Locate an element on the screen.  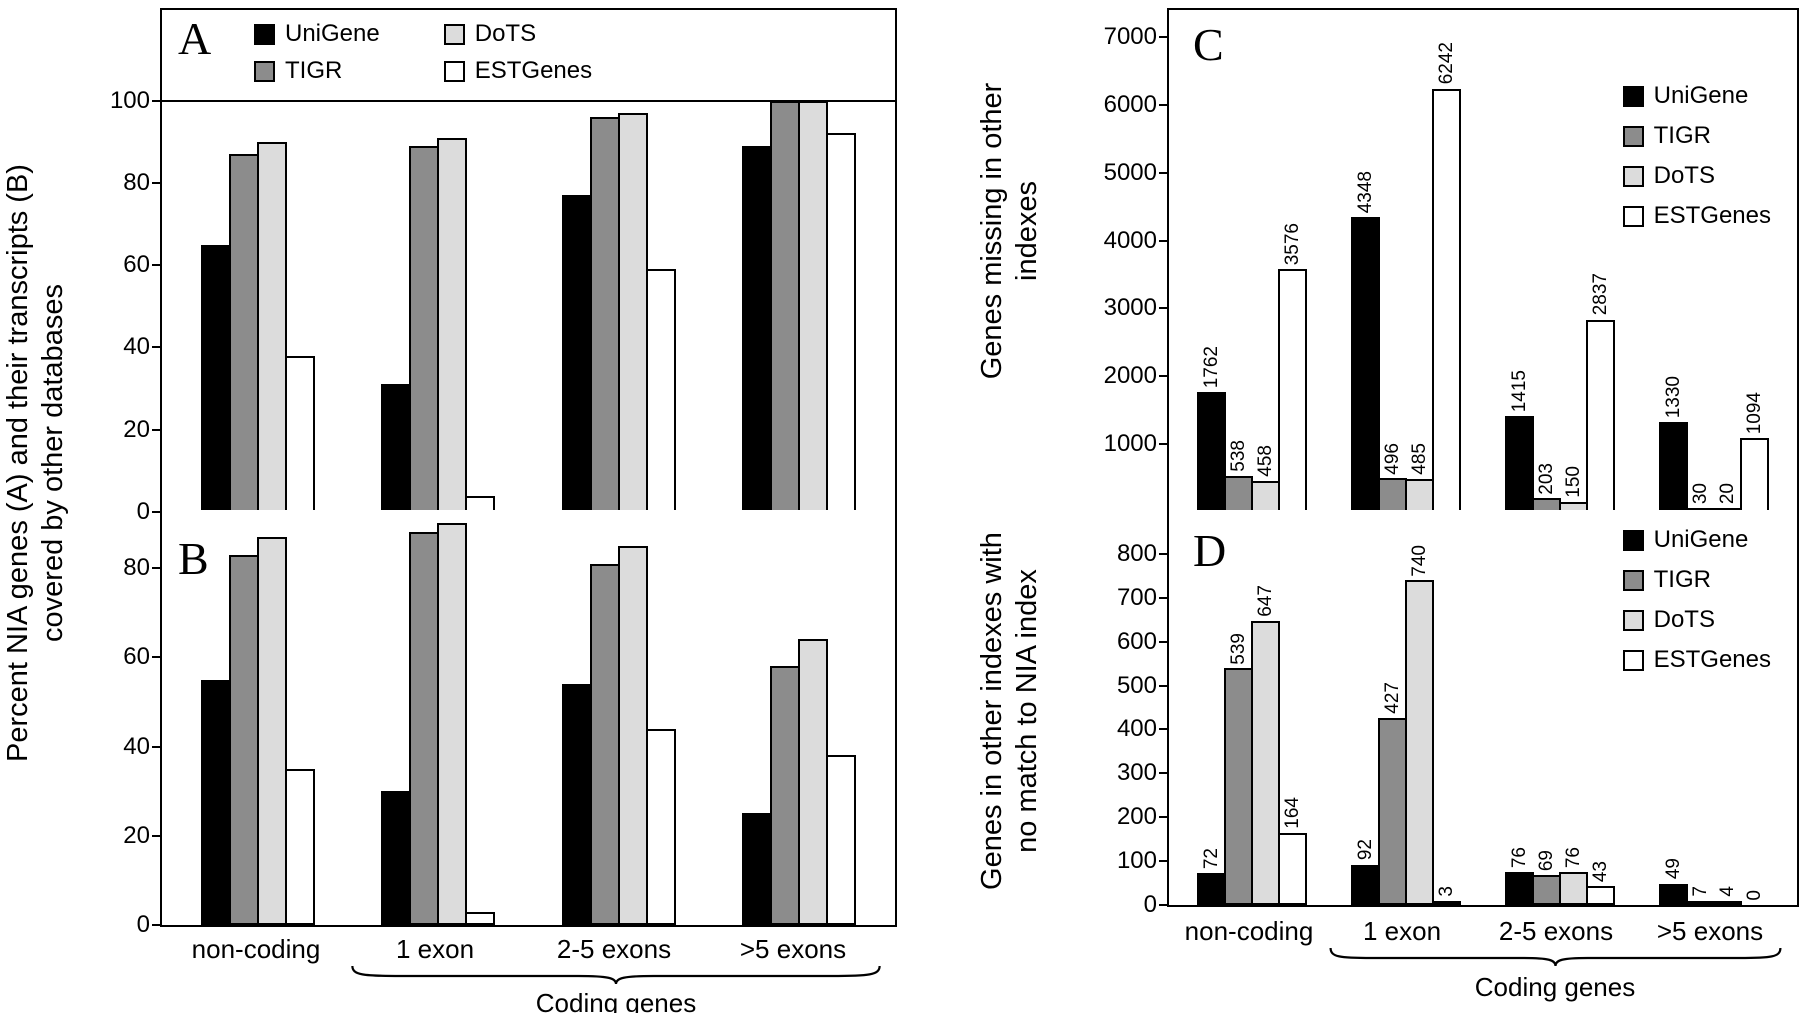
bar-value-label-unigene-2-5-exons: 1415 is located at coordinates (1519, 391).